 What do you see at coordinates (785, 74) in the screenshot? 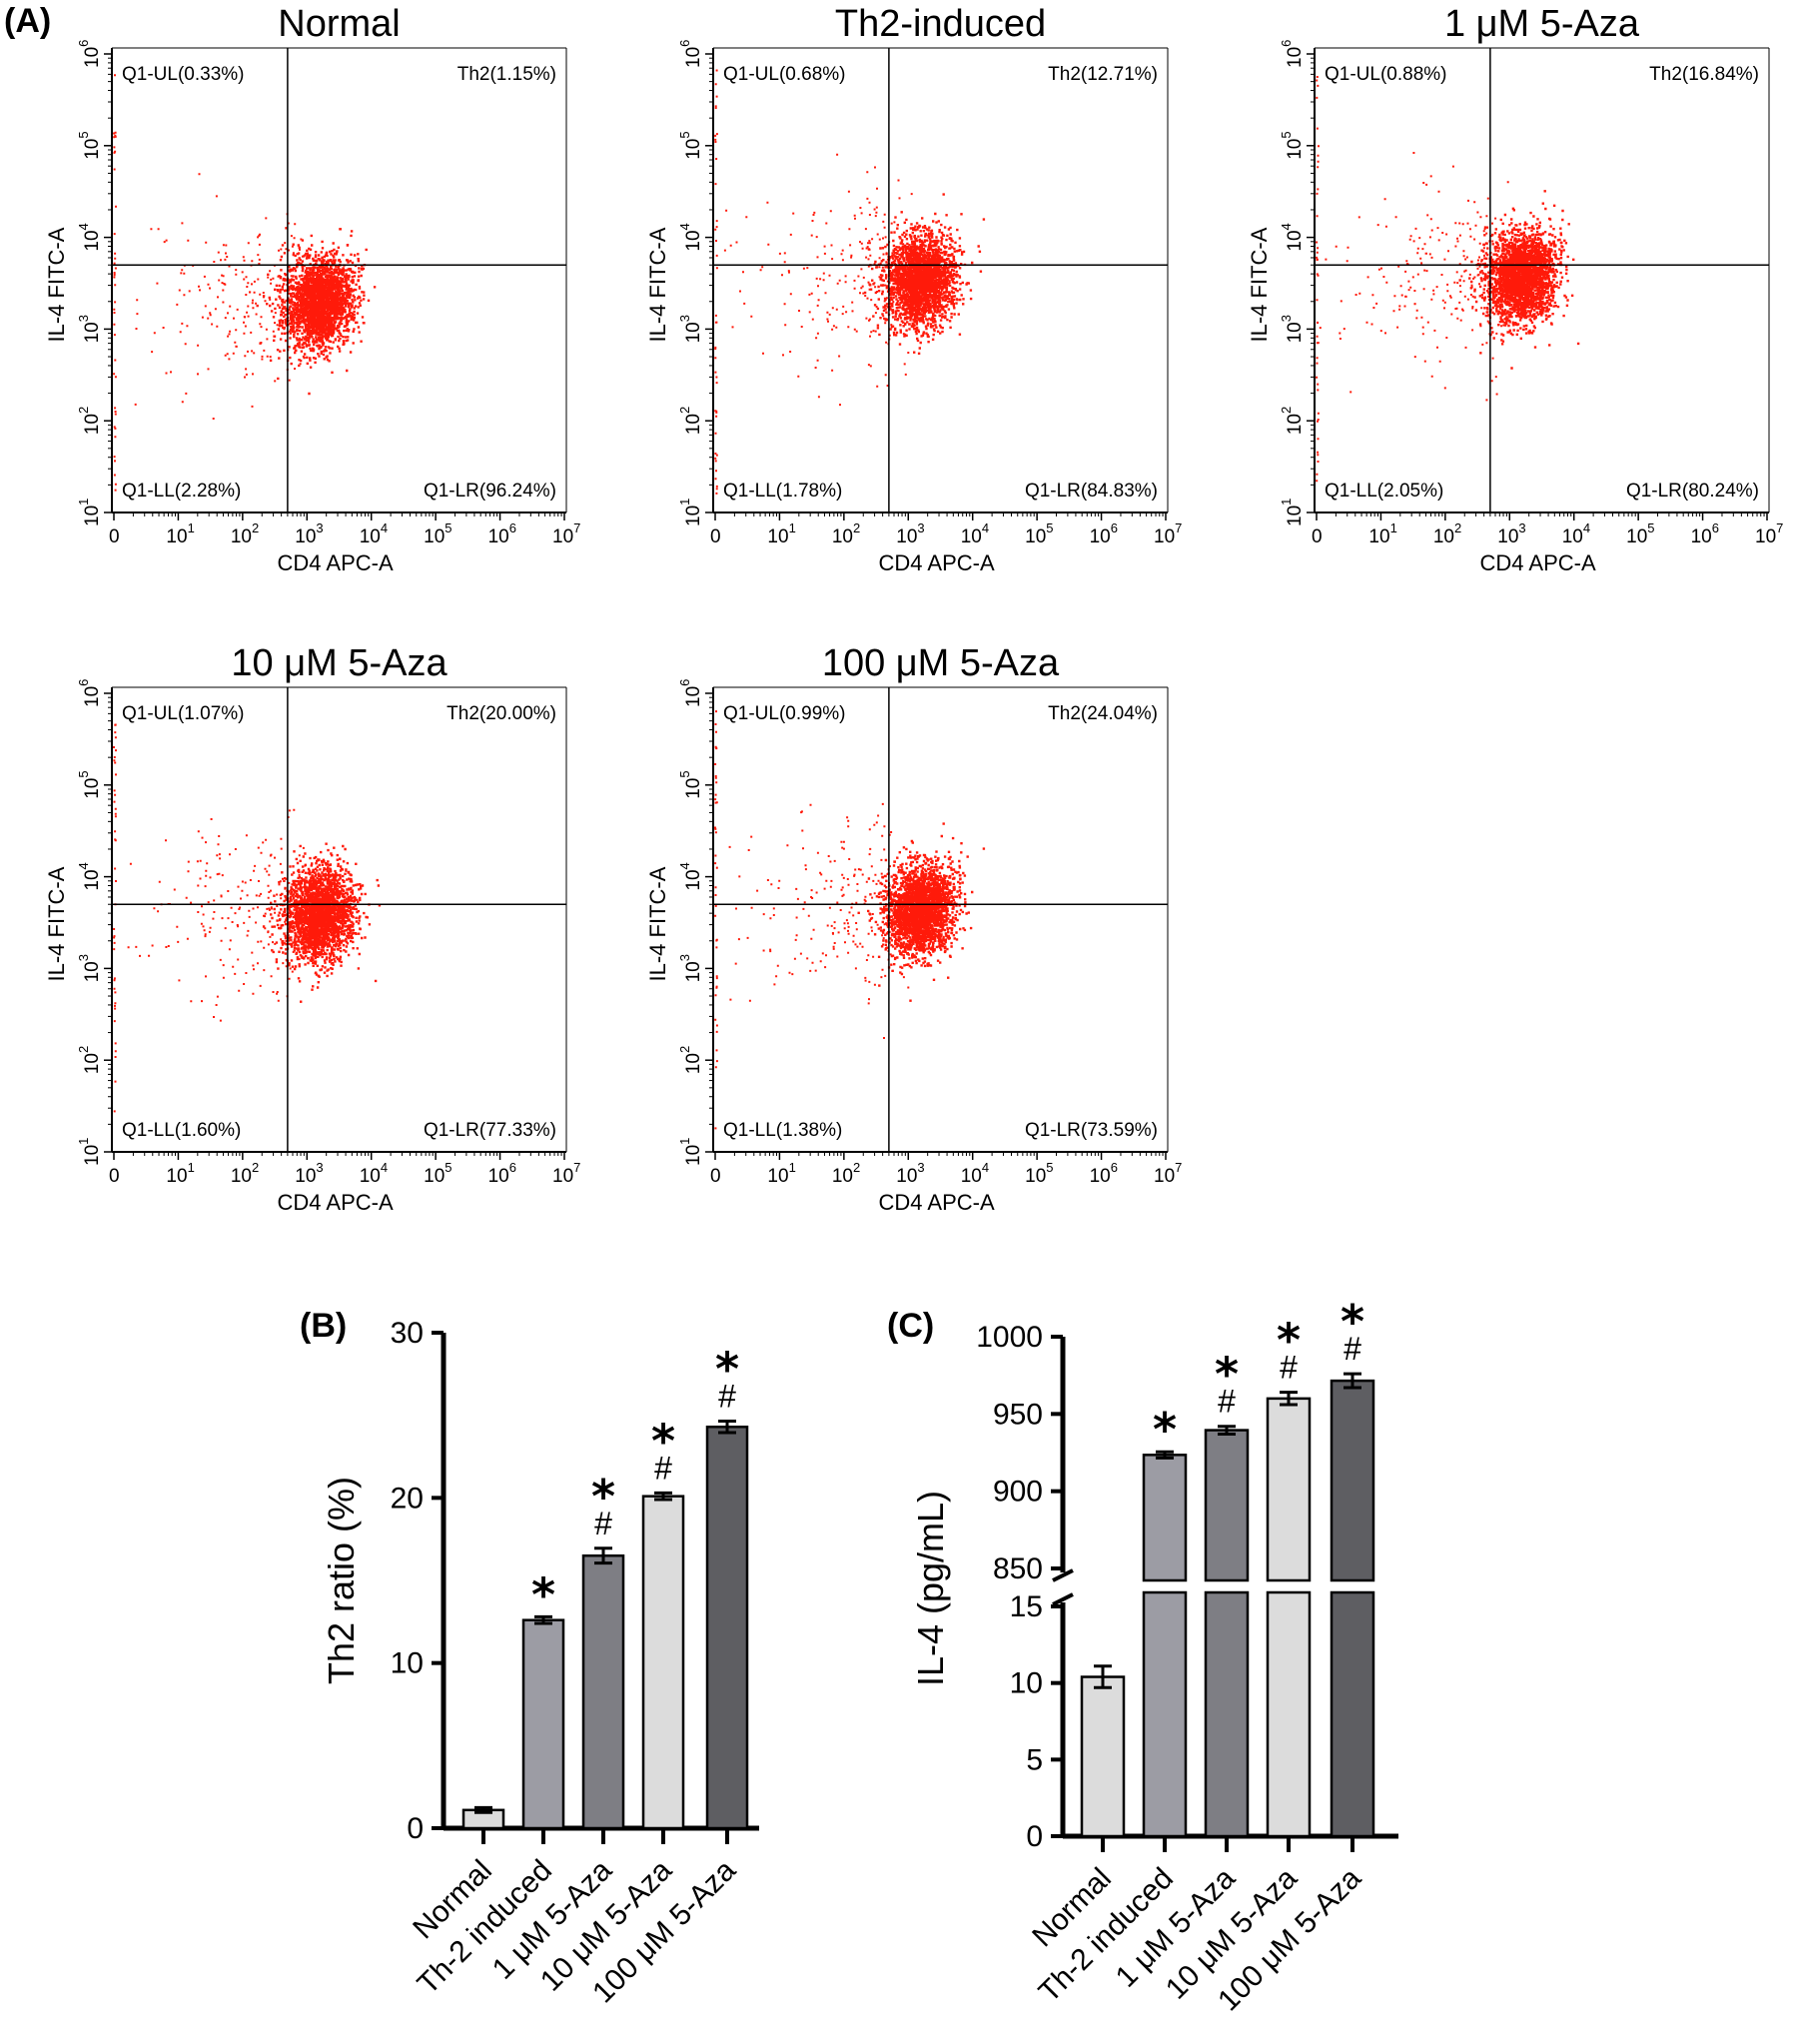
I see `quadrant-ul-label: Q1-UL(0.68%)` at bounding box center [785, 74].